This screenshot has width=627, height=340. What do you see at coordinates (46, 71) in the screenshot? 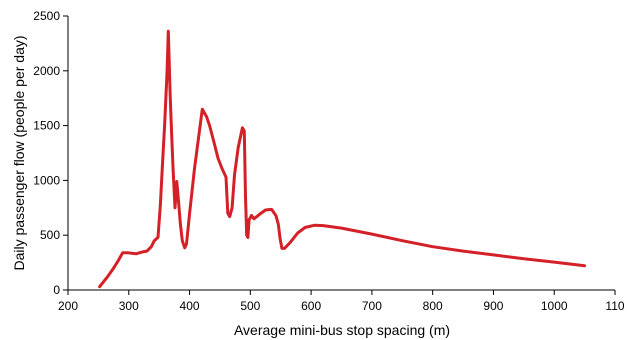
I see `y-tick-label: 2000` at bounding box center [46, 71].